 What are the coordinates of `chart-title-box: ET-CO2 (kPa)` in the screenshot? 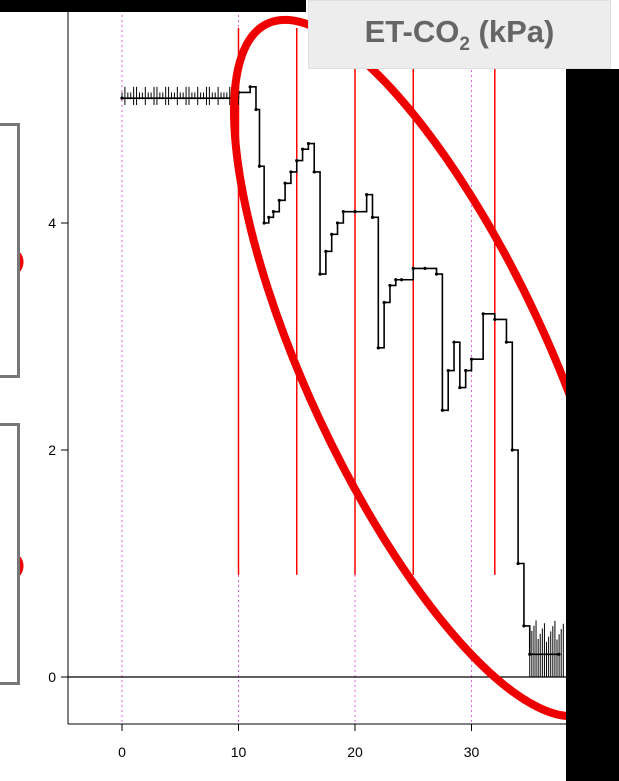 It's located at (459, 34).